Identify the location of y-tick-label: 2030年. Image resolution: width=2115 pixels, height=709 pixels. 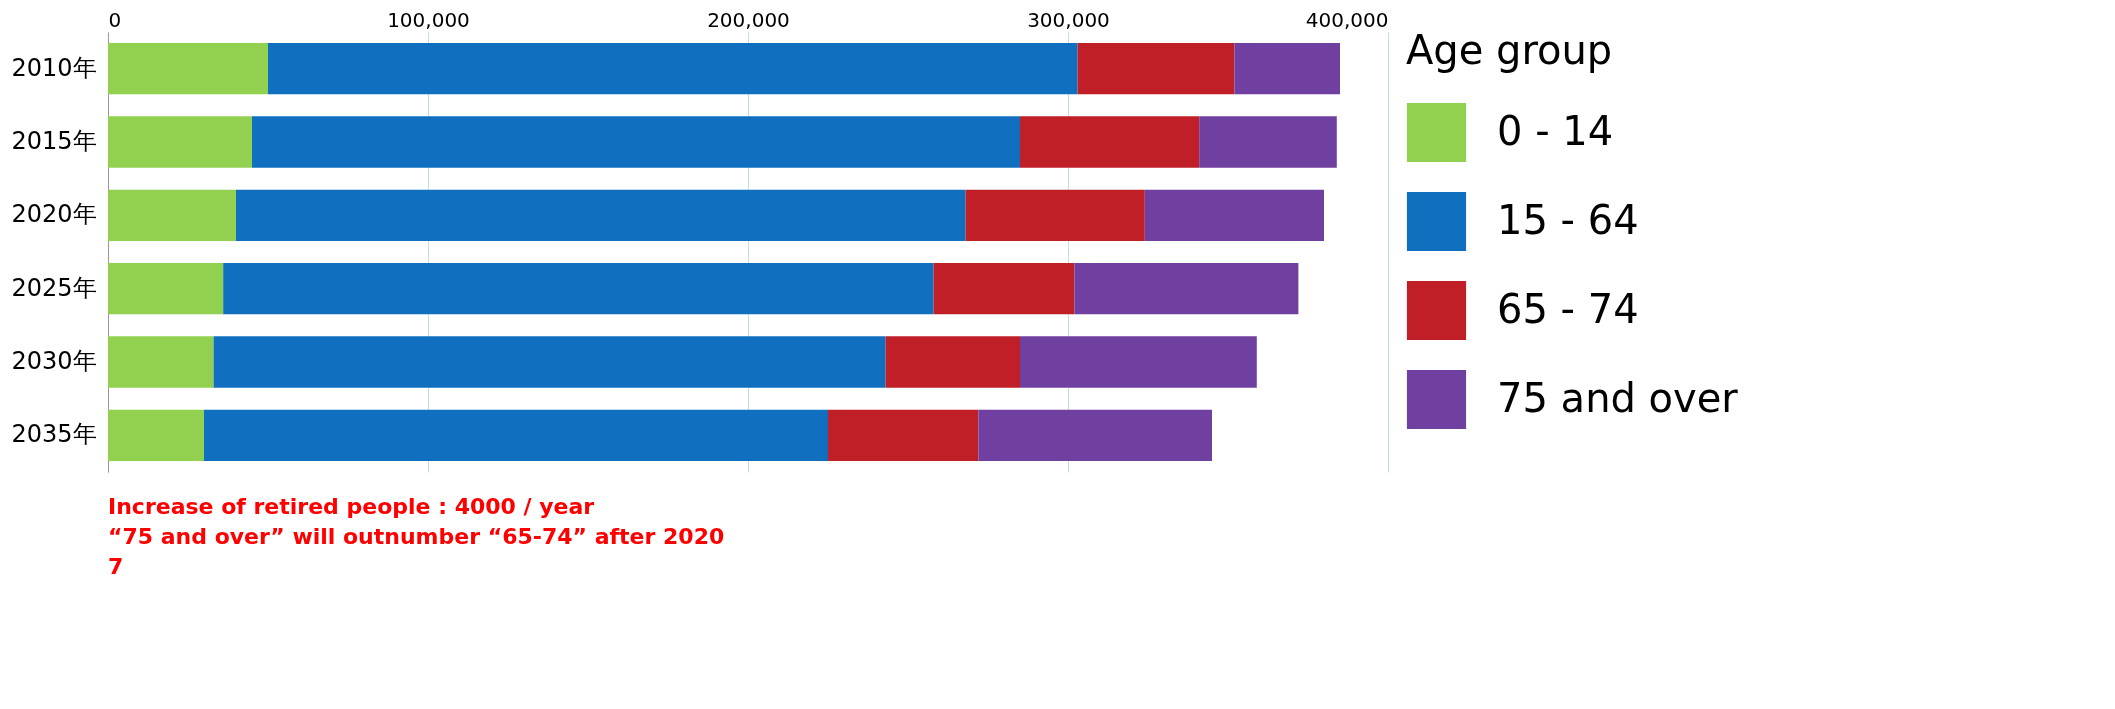
(54, 361).